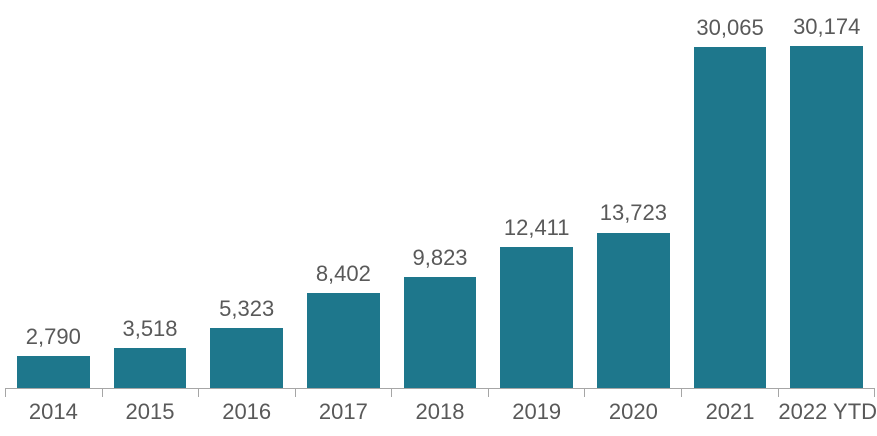 The width and height of the screenshot is (877, 436). I want to click on x-axis-label: 2018, so click(440, 411).